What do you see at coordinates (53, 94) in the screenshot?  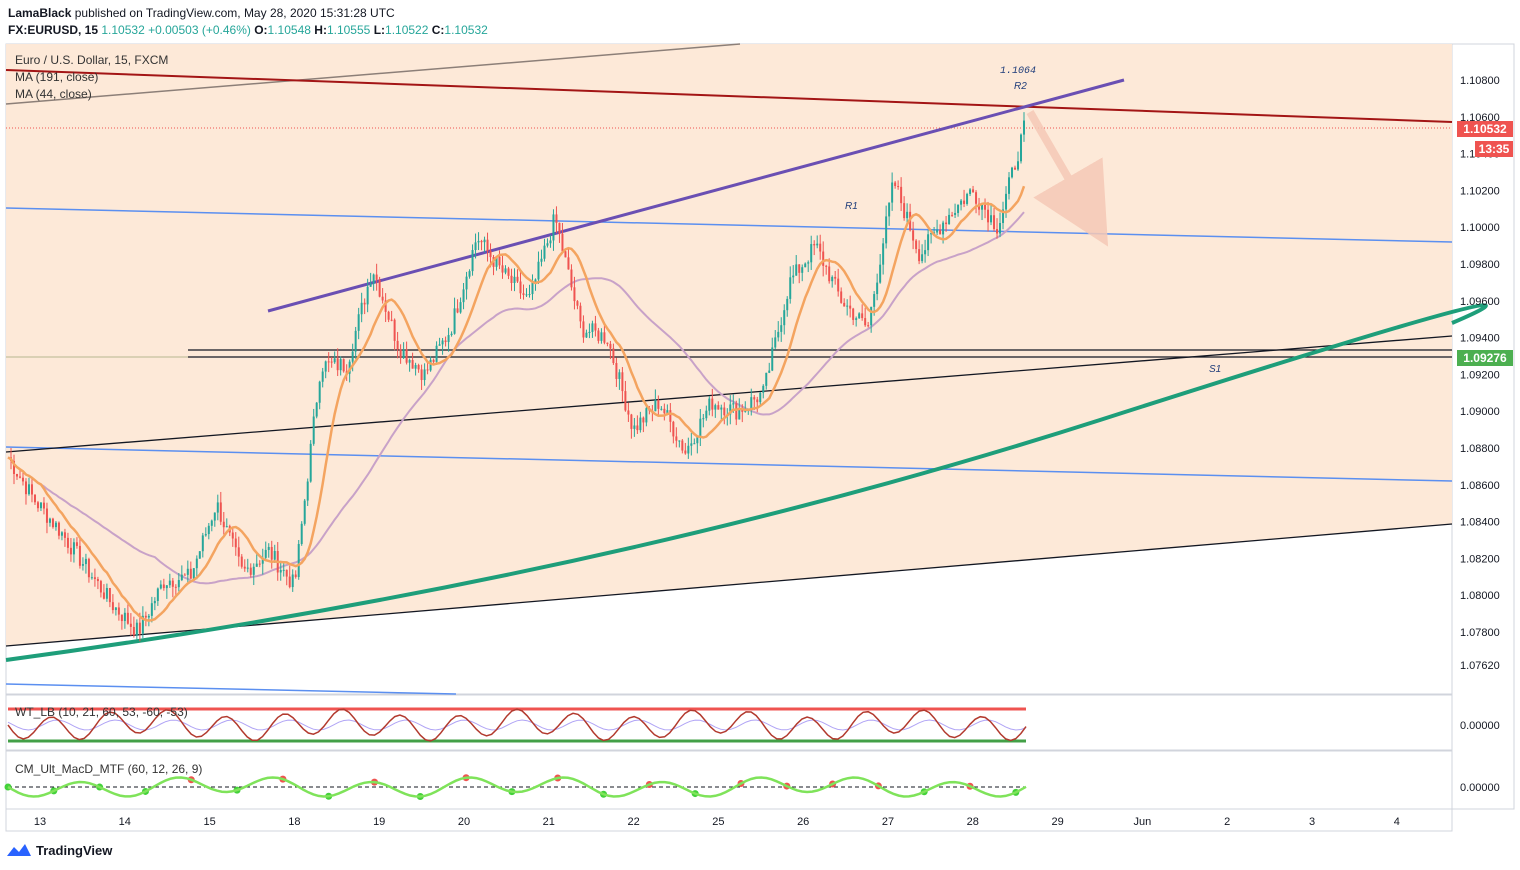 I see `legend-ma44: MA (44, close)` at bounding box center [53, 94].